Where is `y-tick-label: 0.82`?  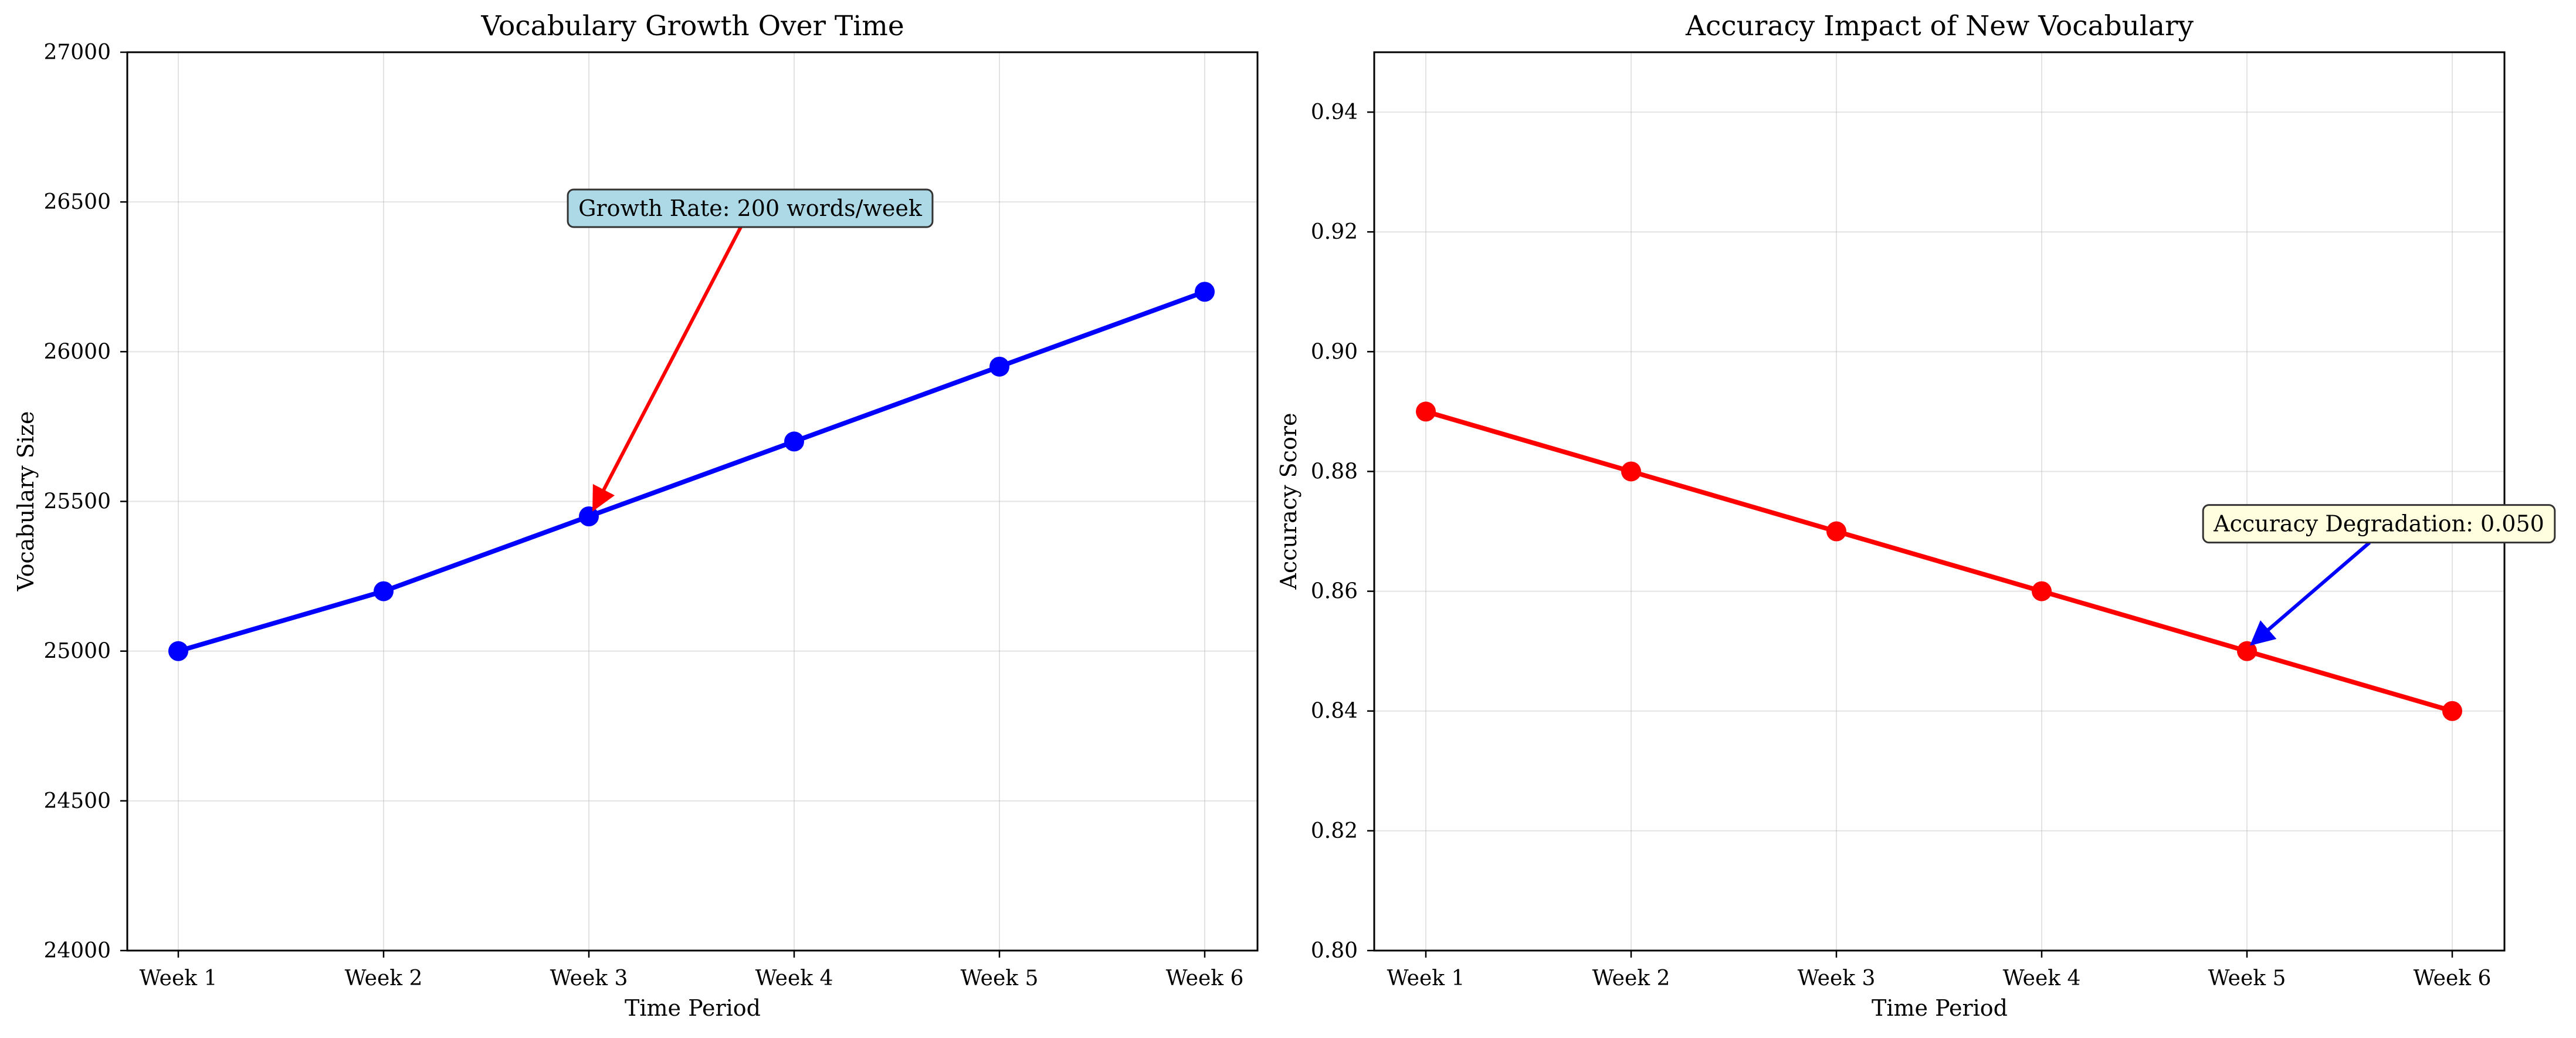
y-tick-label: 0.82 is located at coordinates (1334, 831).